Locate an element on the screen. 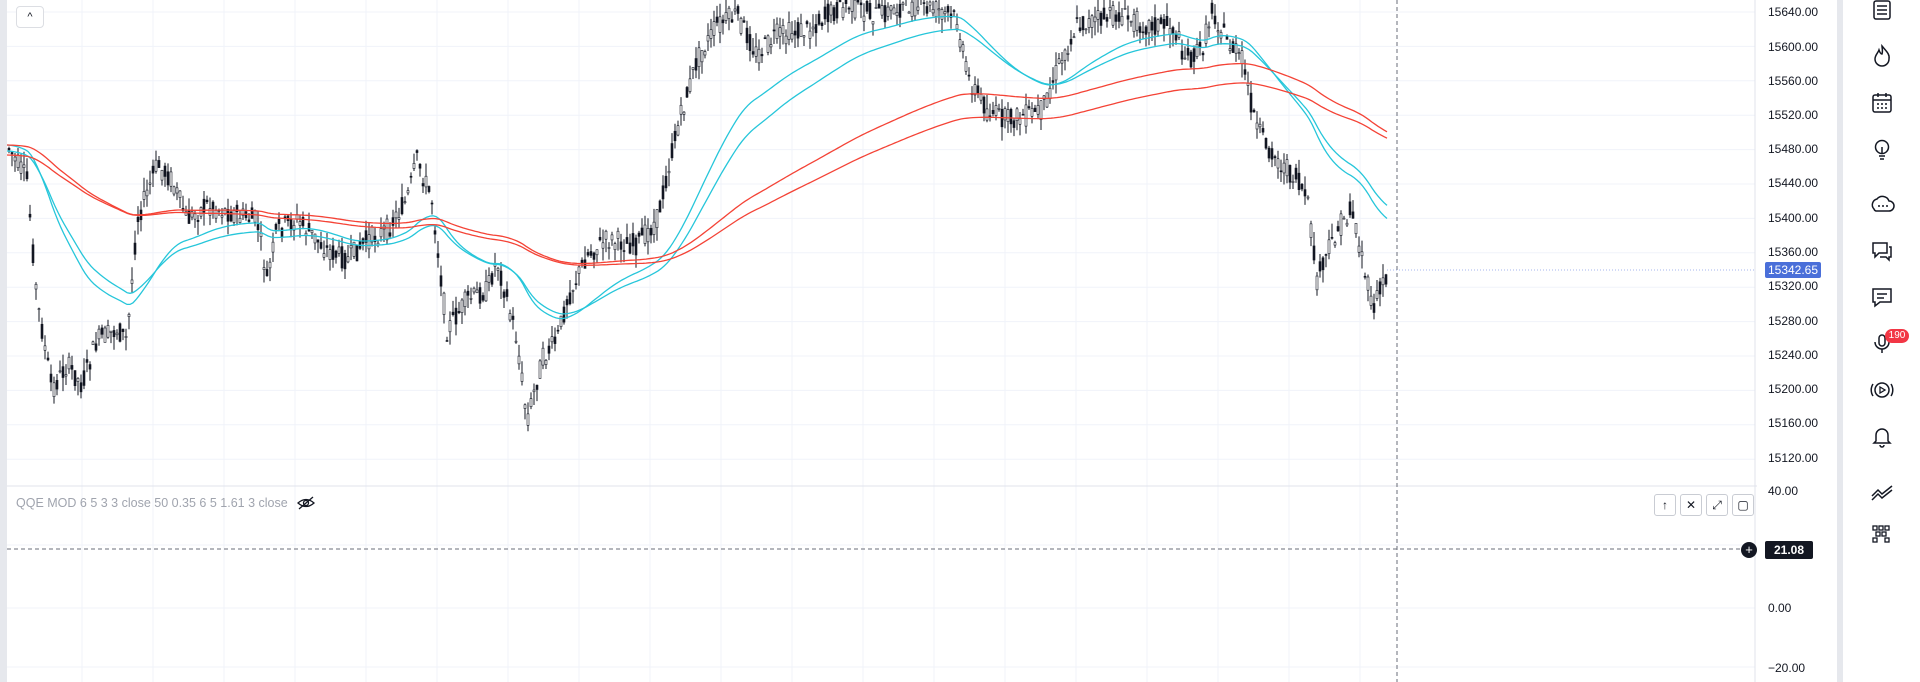  add-plus-button: + is located at coordinates (1749, 550).